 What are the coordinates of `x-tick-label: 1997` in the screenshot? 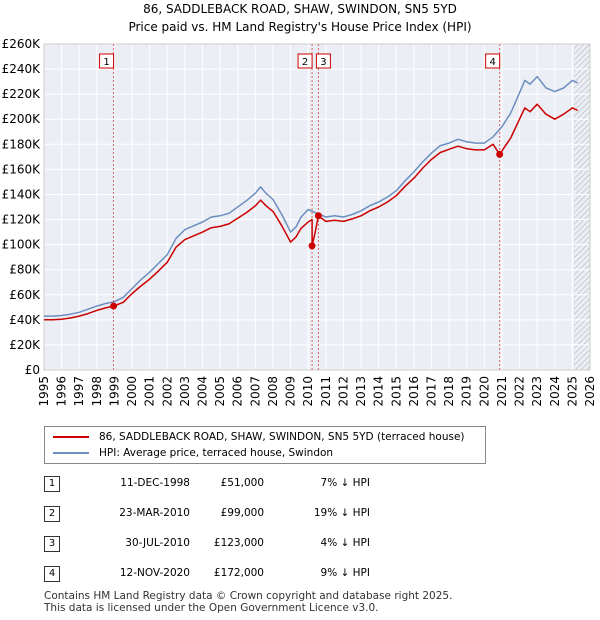 It's located at (79, 391).